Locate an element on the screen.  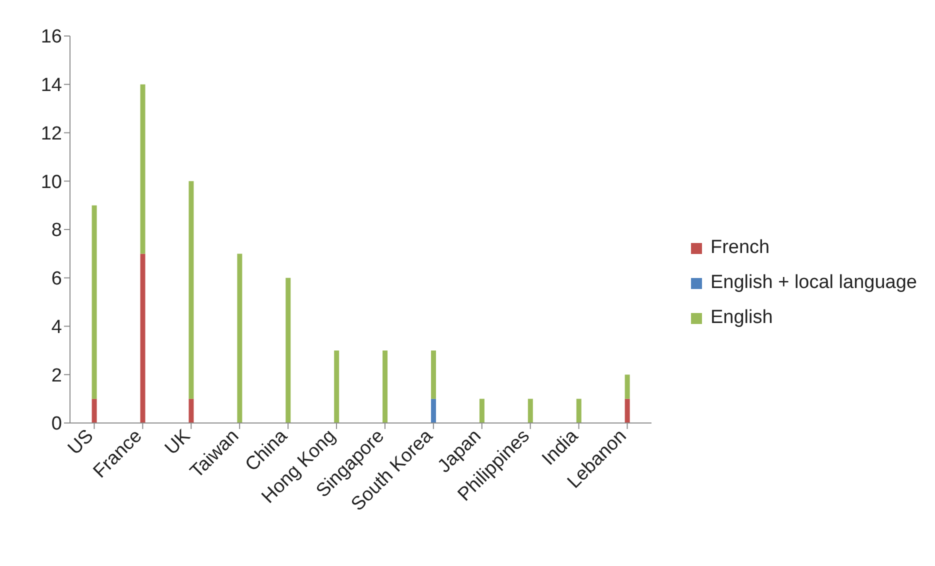
legend-label: French is located at coordinates (740, 248).